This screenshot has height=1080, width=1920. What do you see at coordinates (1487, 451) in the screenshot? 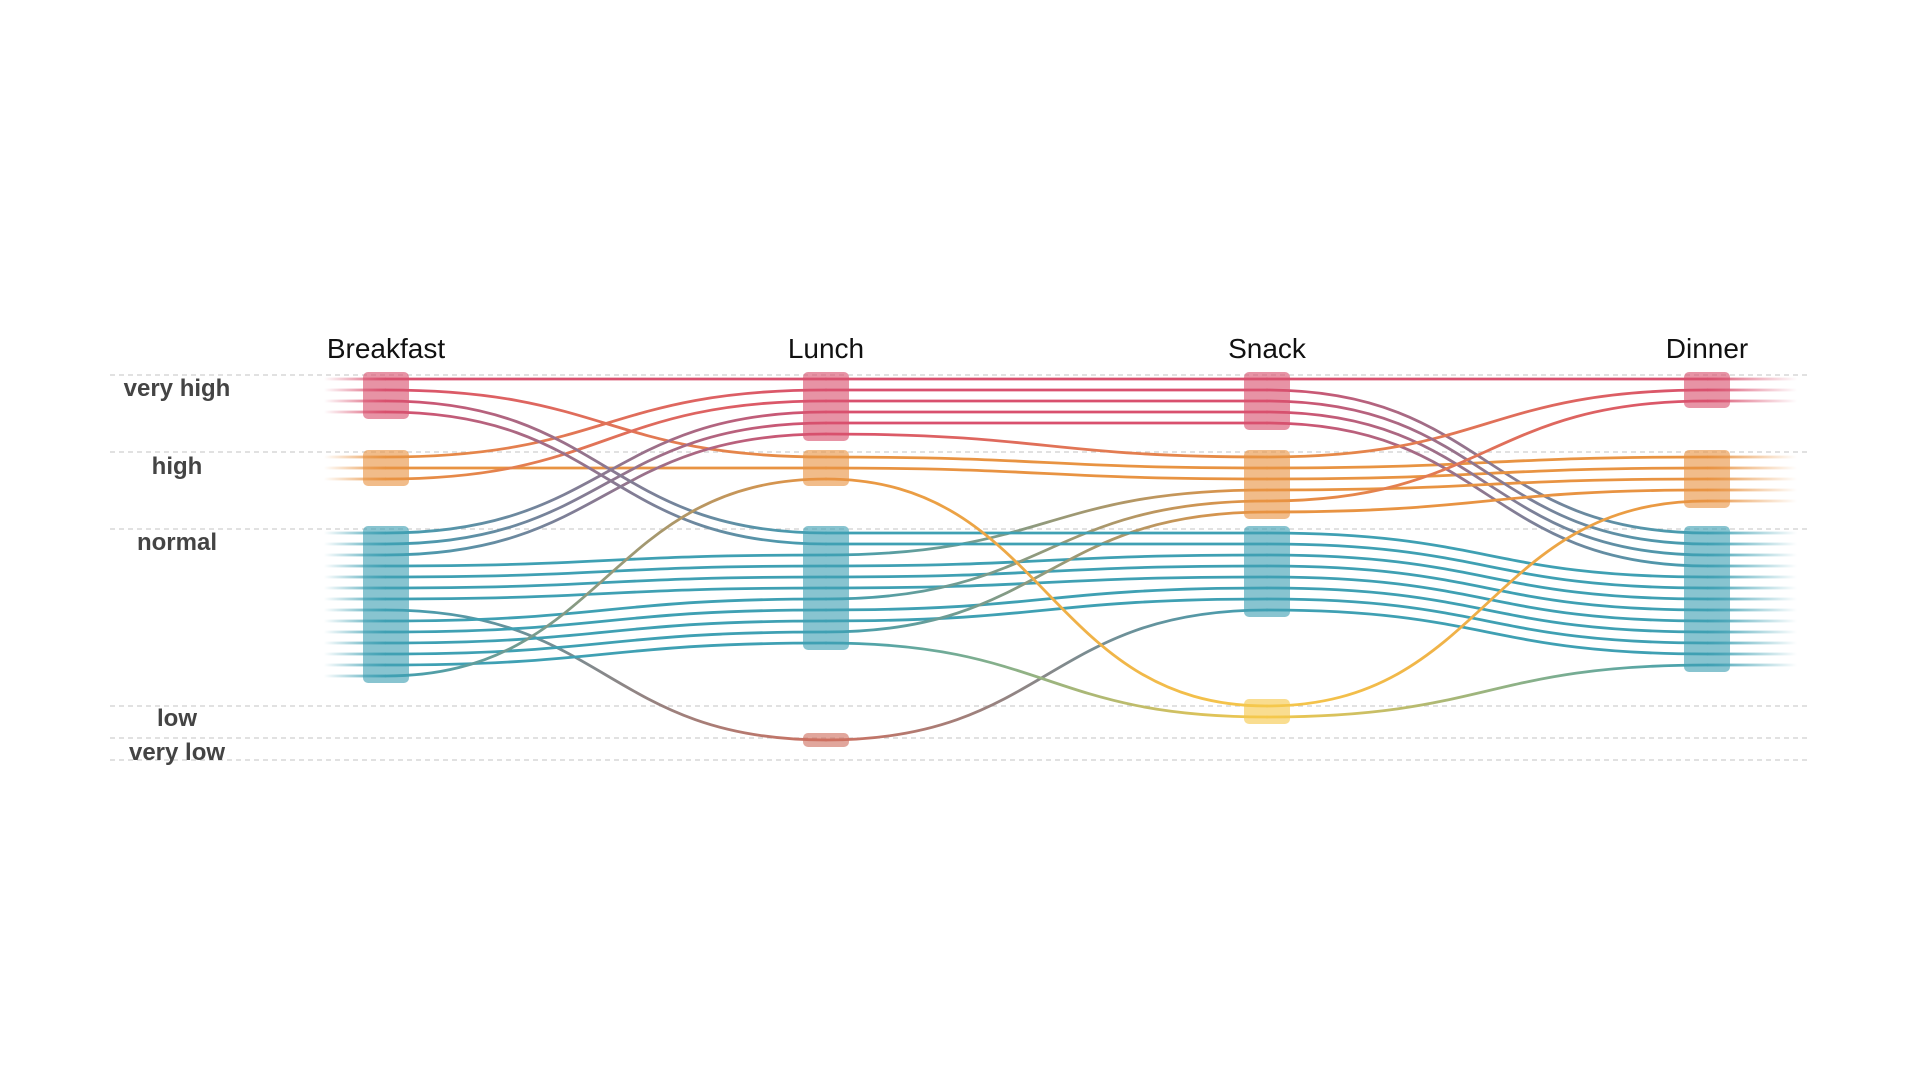
I see `flow-record-13-snack-to-dinner` at bounding box center [1487, 451].